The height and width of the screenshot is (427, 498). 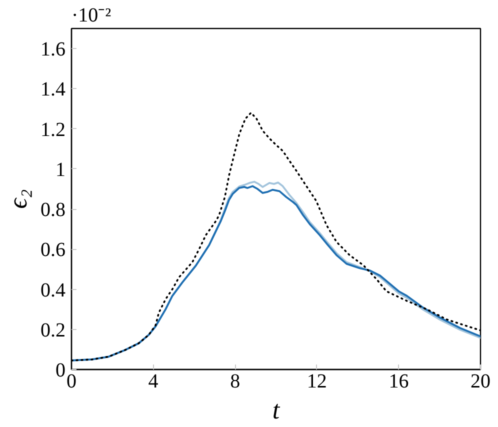 I want to click on x-axis-title: t, so click(x=276, y=410).